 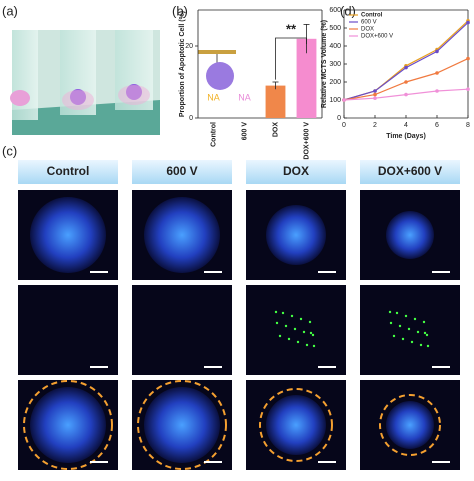 I want to click on x-tick-label: DOX, so click(x=275, y=130).